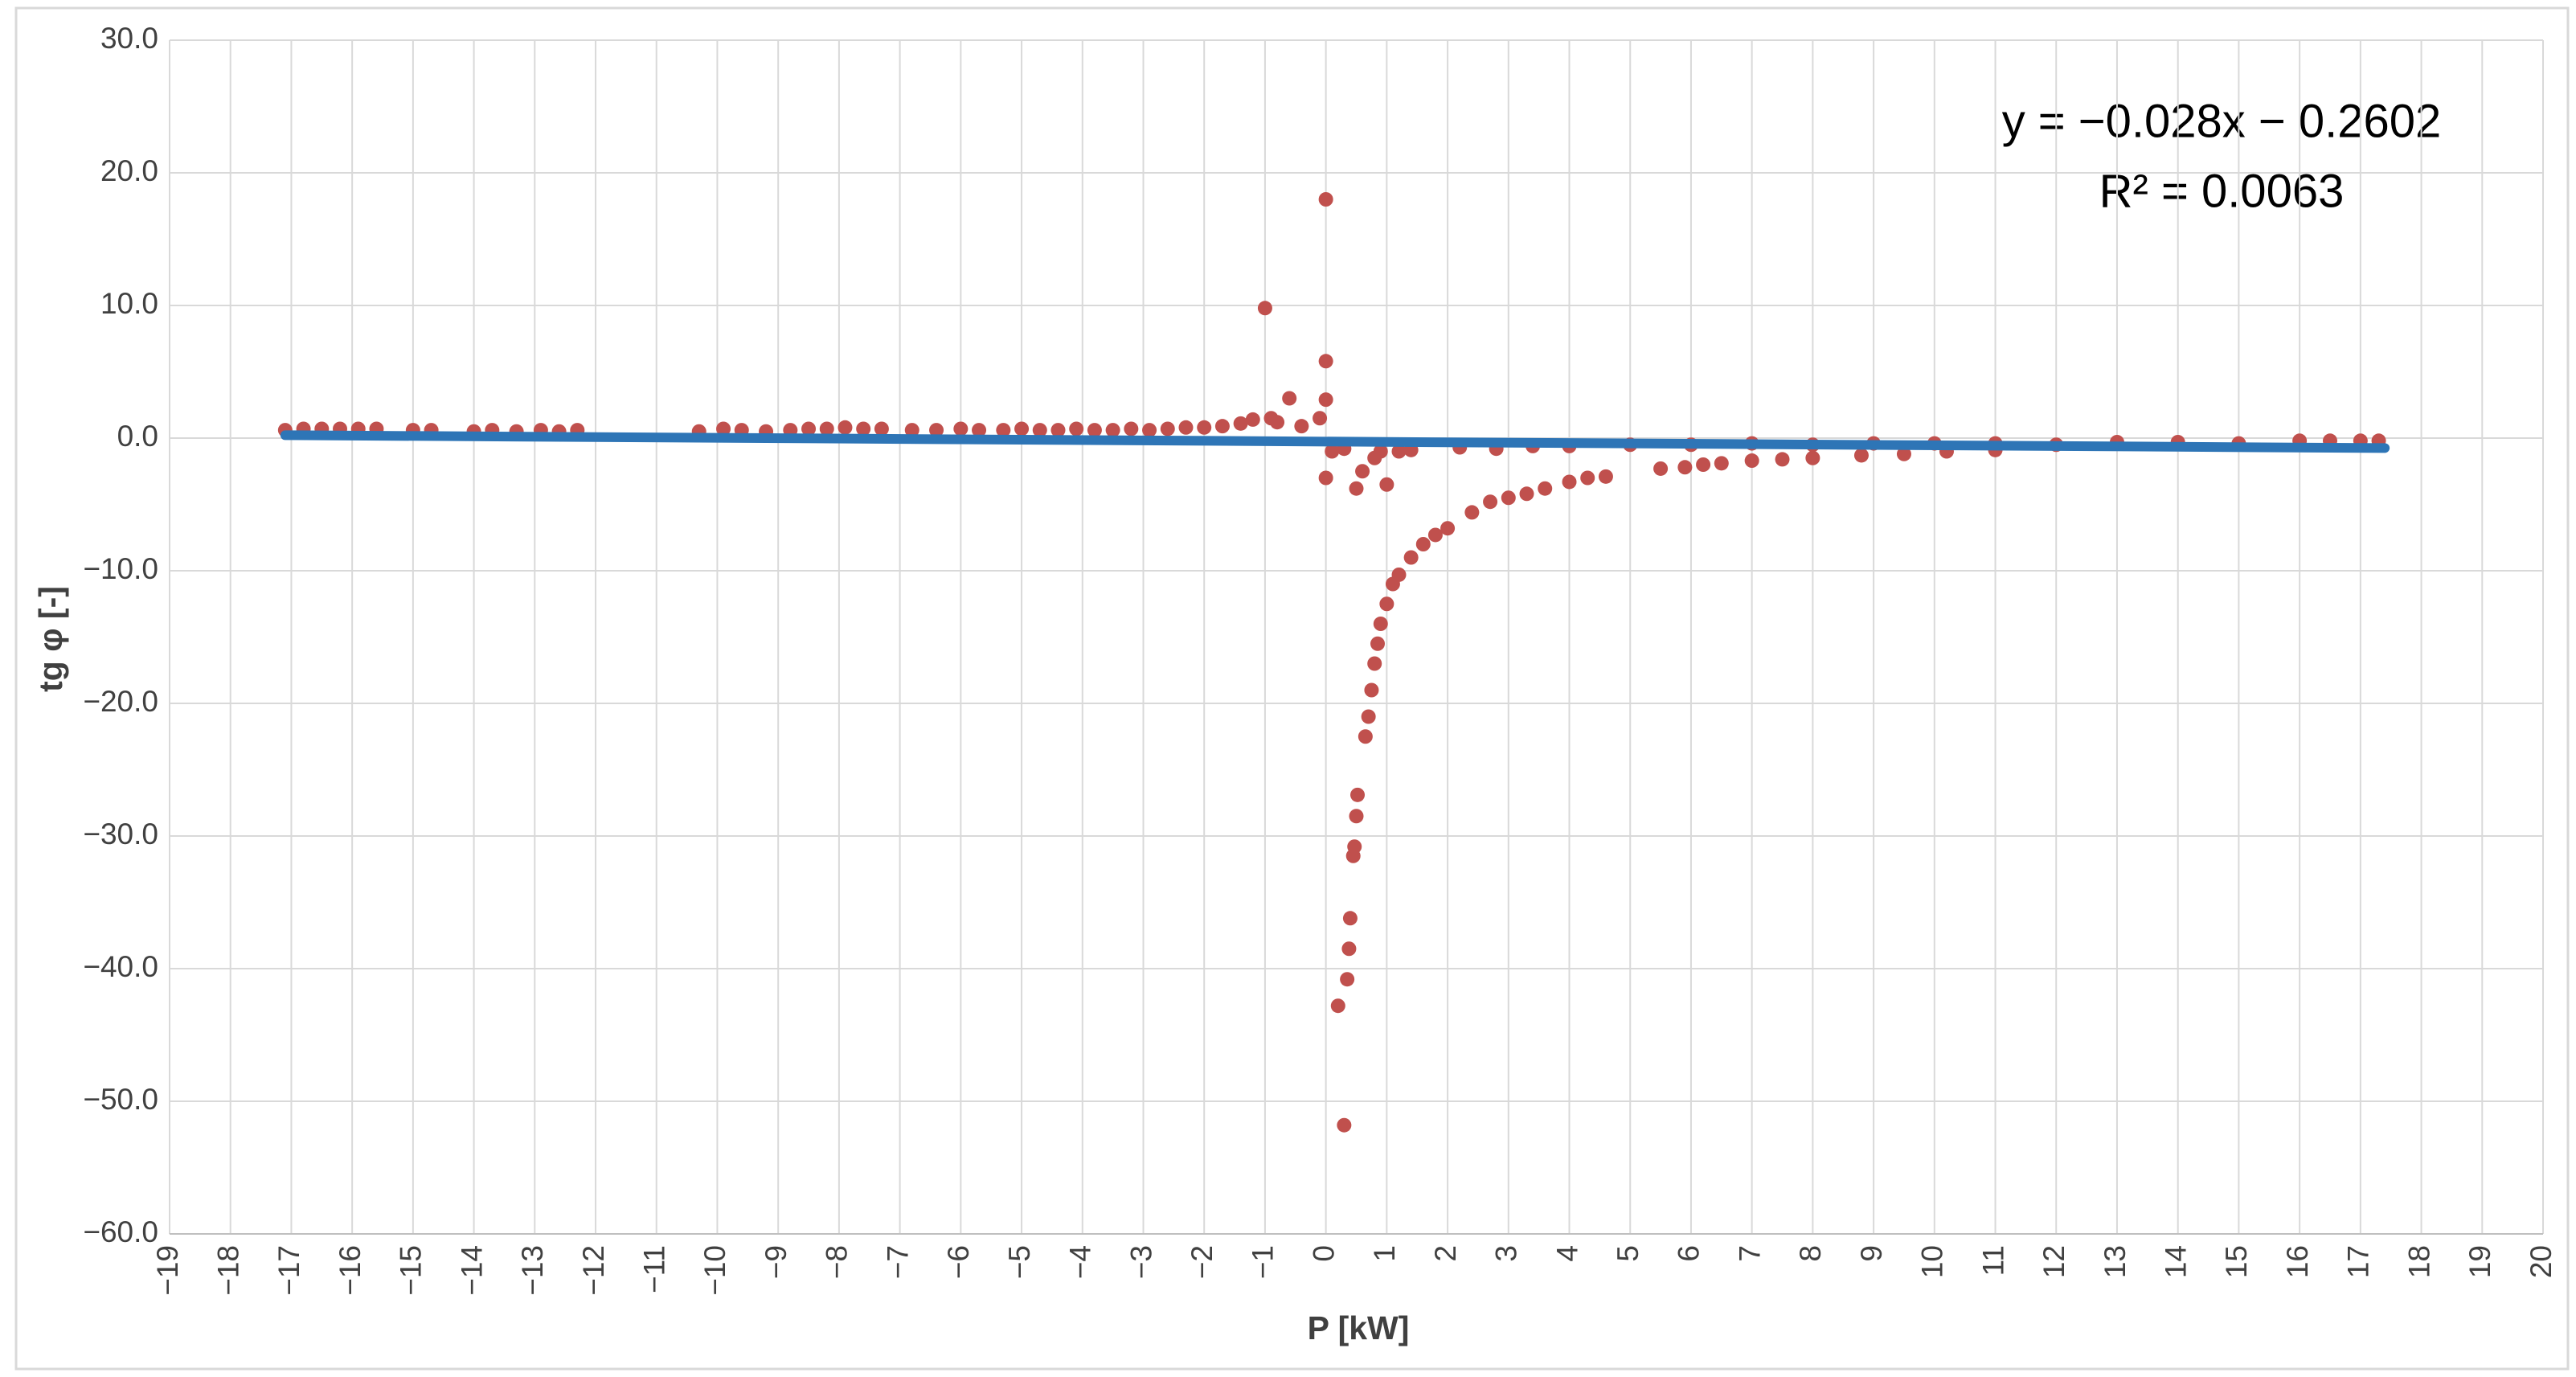 The height and width of the screenshot is (1377, 2576). What do you see at coordinates (593, 1270) in the screenshot?
I see `x-tick-label: −12` at bounding box center [593, 1270].